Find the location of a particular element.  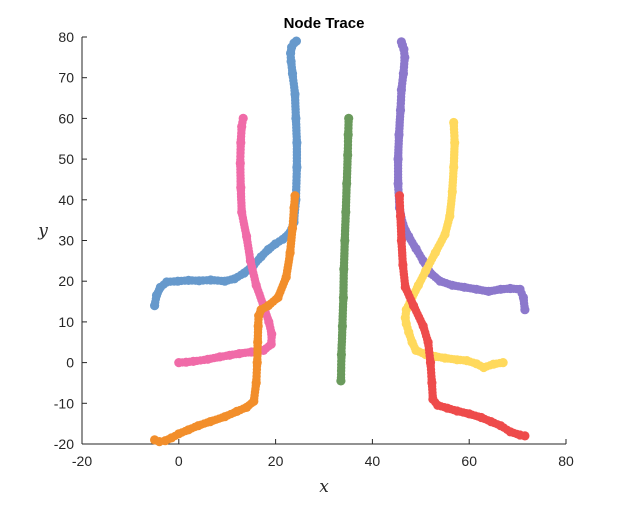

y-tick-label: 10 is located at coordinates (66, 322).